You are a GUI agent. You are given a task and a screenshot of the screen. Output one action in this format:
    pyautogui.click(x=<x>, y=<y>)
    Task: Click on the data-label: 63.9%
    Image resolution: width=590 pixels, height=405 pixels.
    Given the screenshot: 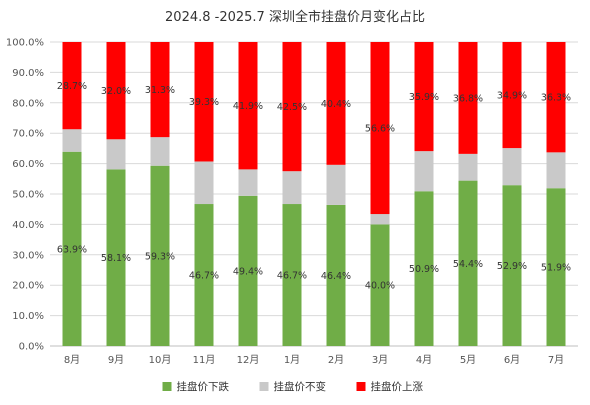 What is the action you would take?
    pyautogui.click(x=72, y=249)
    